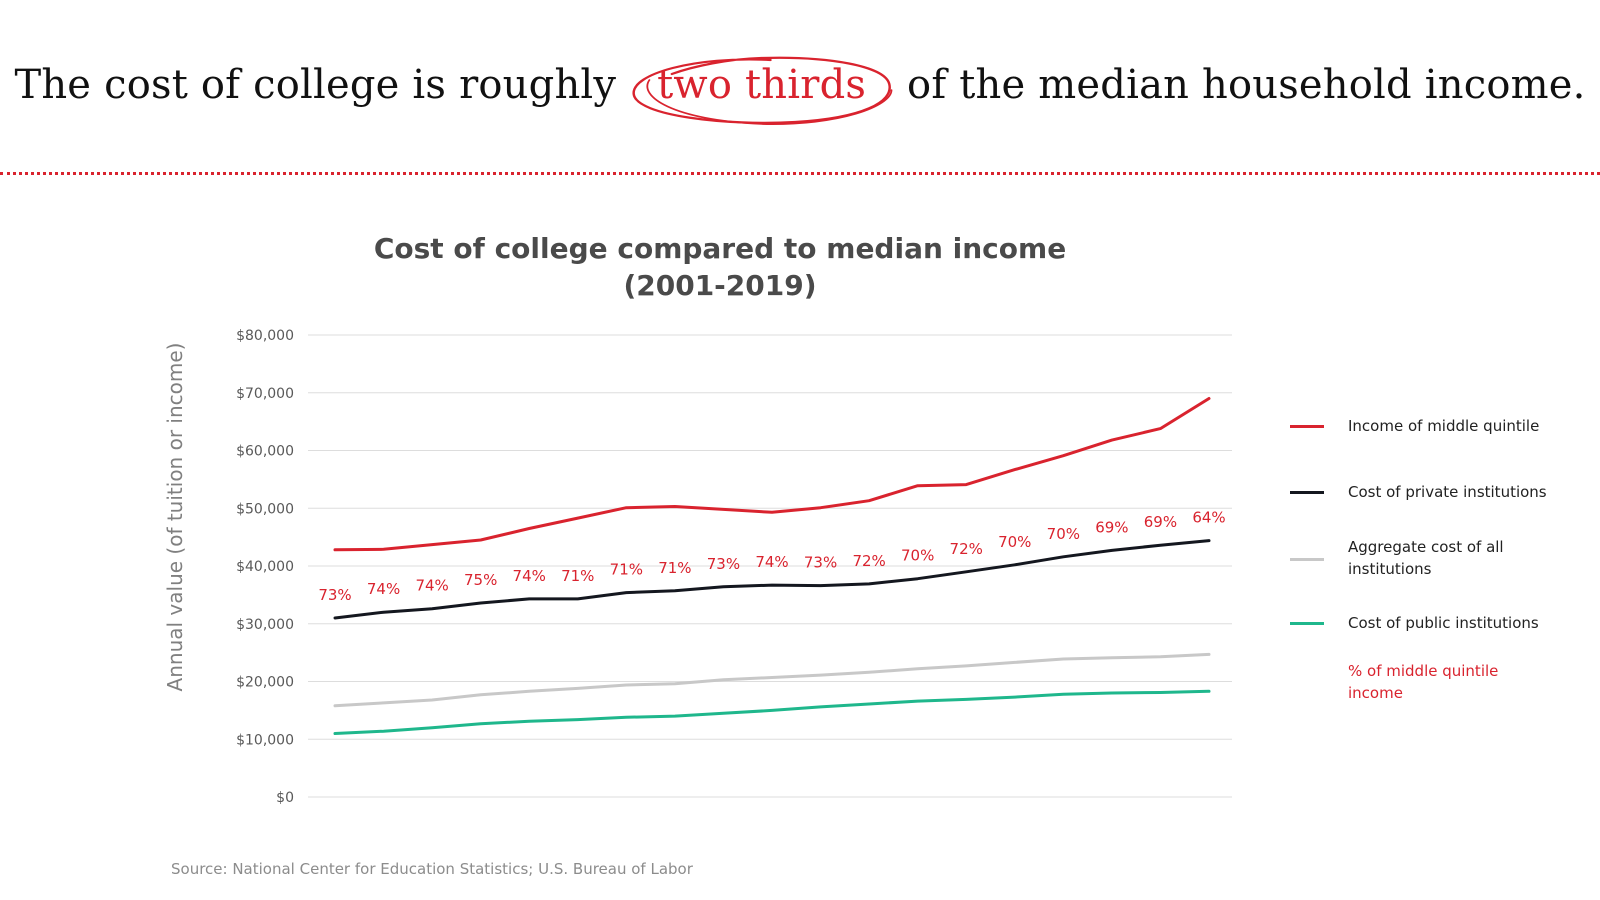 The image size is (1600, 900). I want to click on y-tick-label: $20,000, so click(265, 683).